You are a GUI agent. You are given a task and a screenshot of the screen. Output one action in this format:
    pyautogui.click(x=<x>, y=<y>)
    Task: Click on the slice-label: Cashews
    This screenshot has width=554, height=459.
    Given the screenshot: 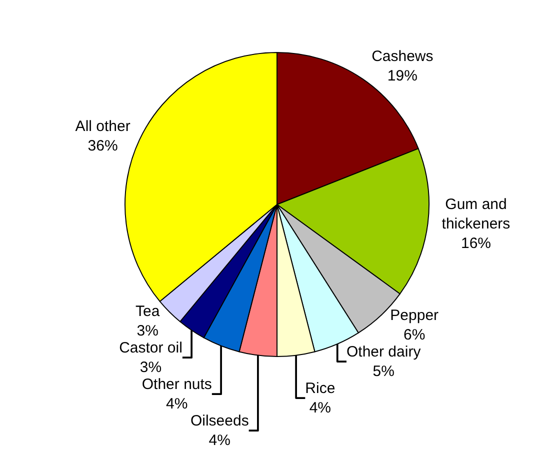 What is the action you would take?
    pyautogui.click(x=403, y=57)
    